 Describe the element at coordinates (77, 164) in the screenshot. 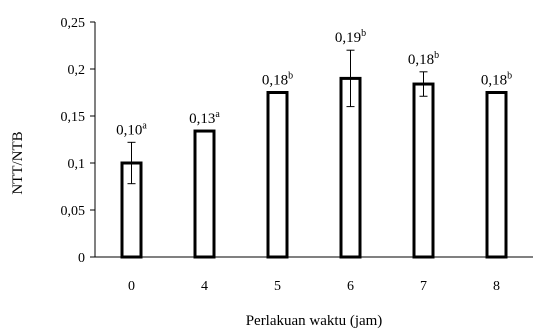

I see `y-tick-label: 0,1` at that location.